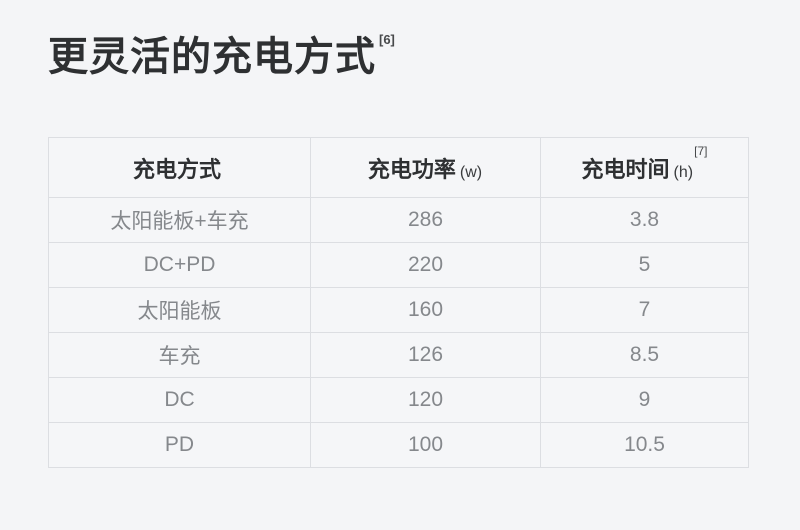 The width and height of the screenshot is (800, 530). Describe the element at coordinates (425, 445) in the screenshot. I see `cell-power: 100` at that location.